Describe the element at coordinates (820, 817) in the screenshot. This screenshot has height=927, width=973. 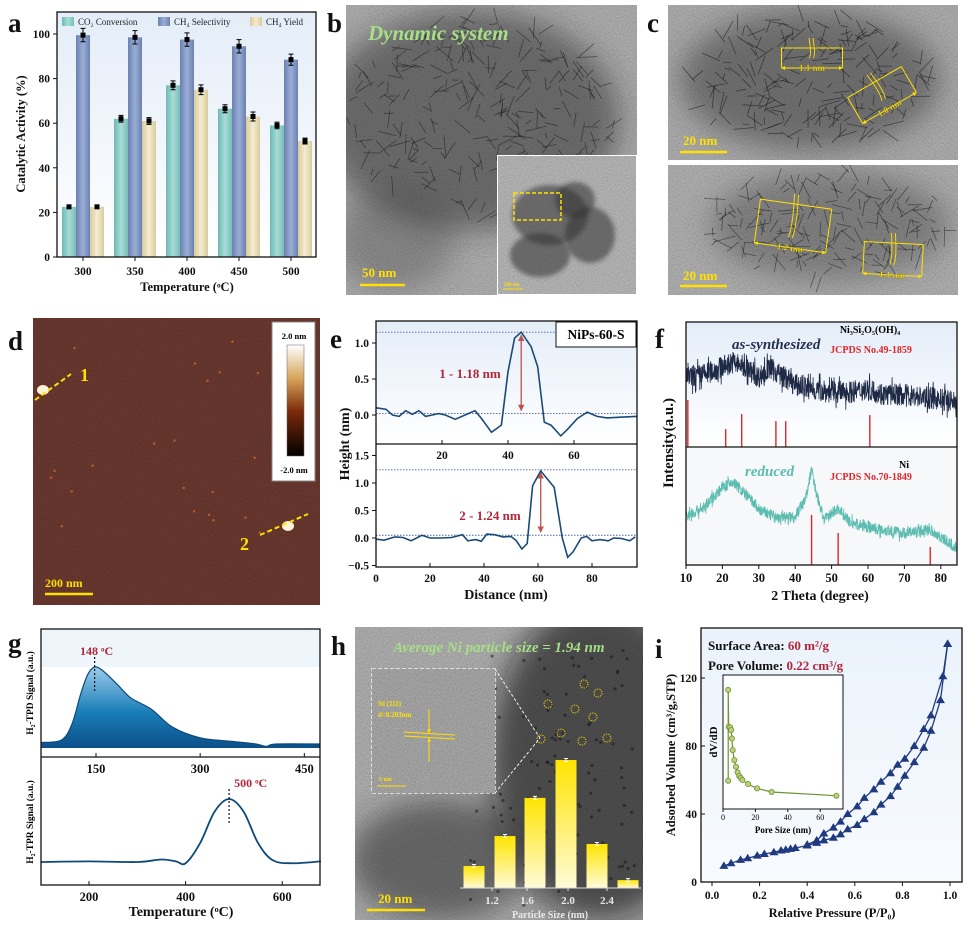
I see `inset-x-tick-label: 60` at that location.